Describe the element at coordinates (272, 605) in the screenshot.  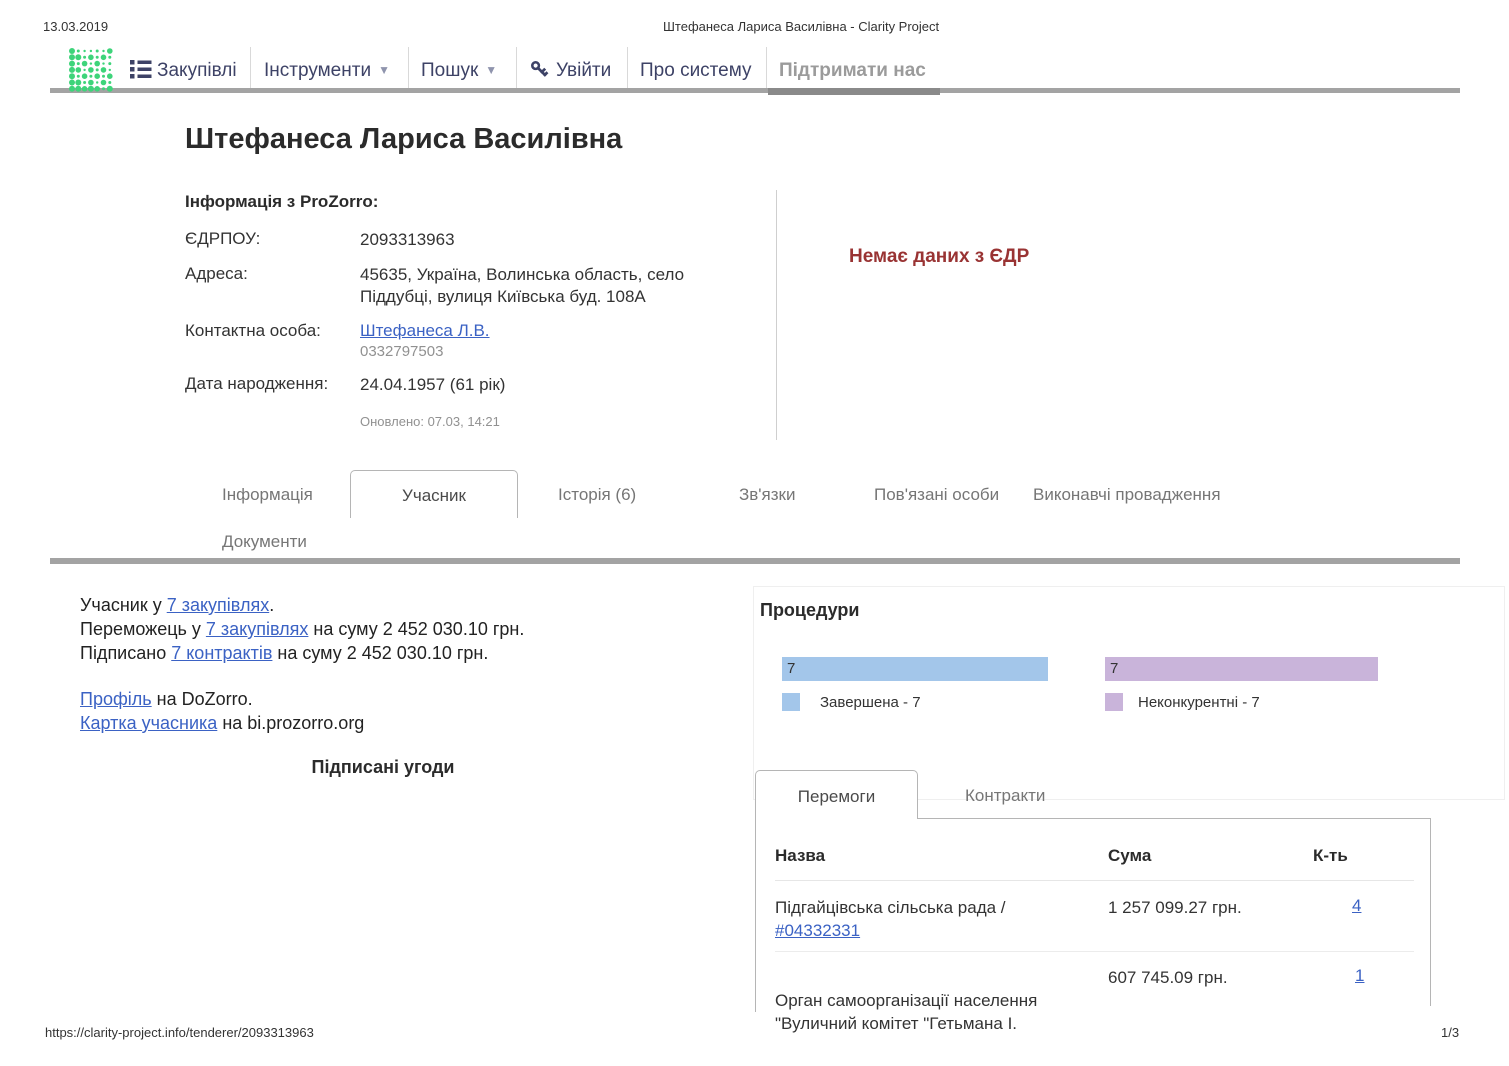
I see `stats-text: .` at that location.